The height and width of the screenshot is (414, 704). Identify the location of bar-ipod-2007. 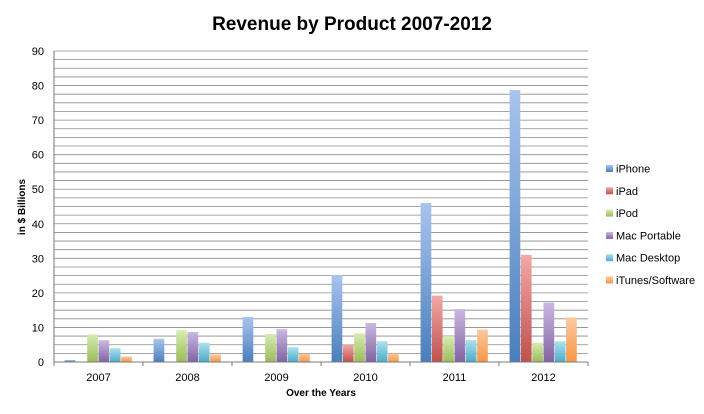
(92, 348).